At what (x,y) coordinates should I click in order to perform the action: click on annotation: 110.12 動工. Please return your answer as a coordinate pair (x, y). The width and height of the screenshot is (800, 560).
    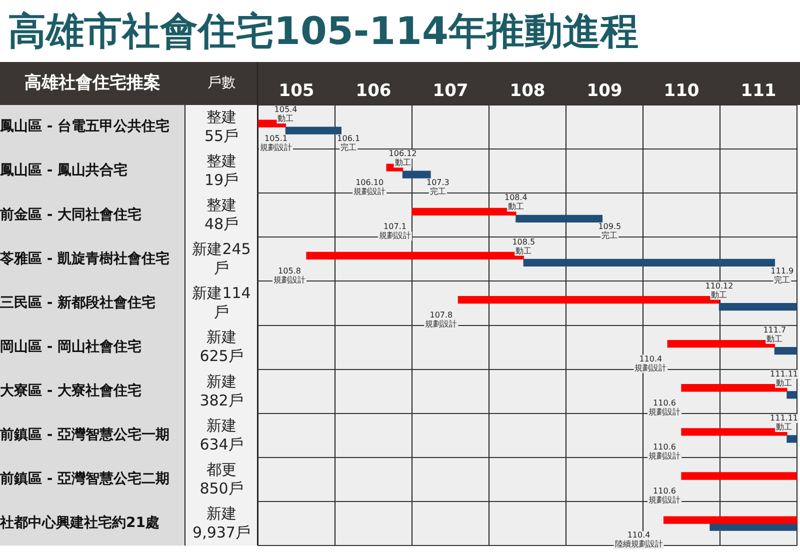
    Looking at the image, I should click on (719, 290).